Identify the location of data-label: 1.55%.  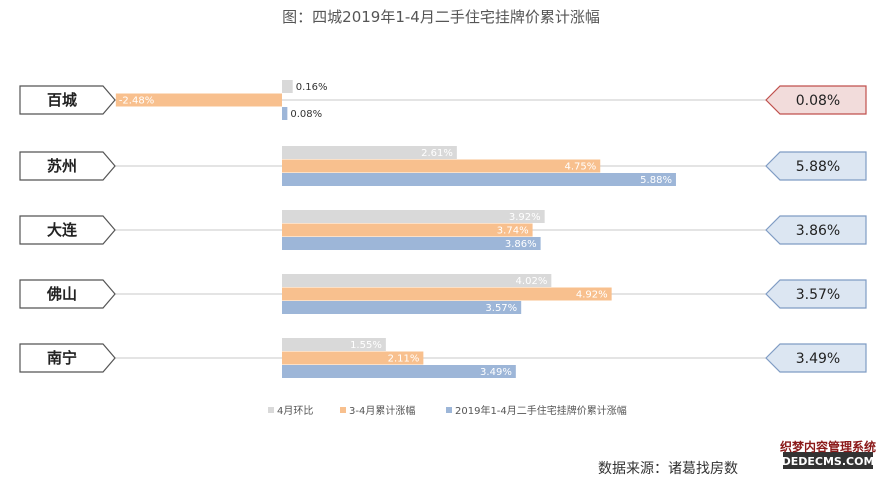
(366, 345).